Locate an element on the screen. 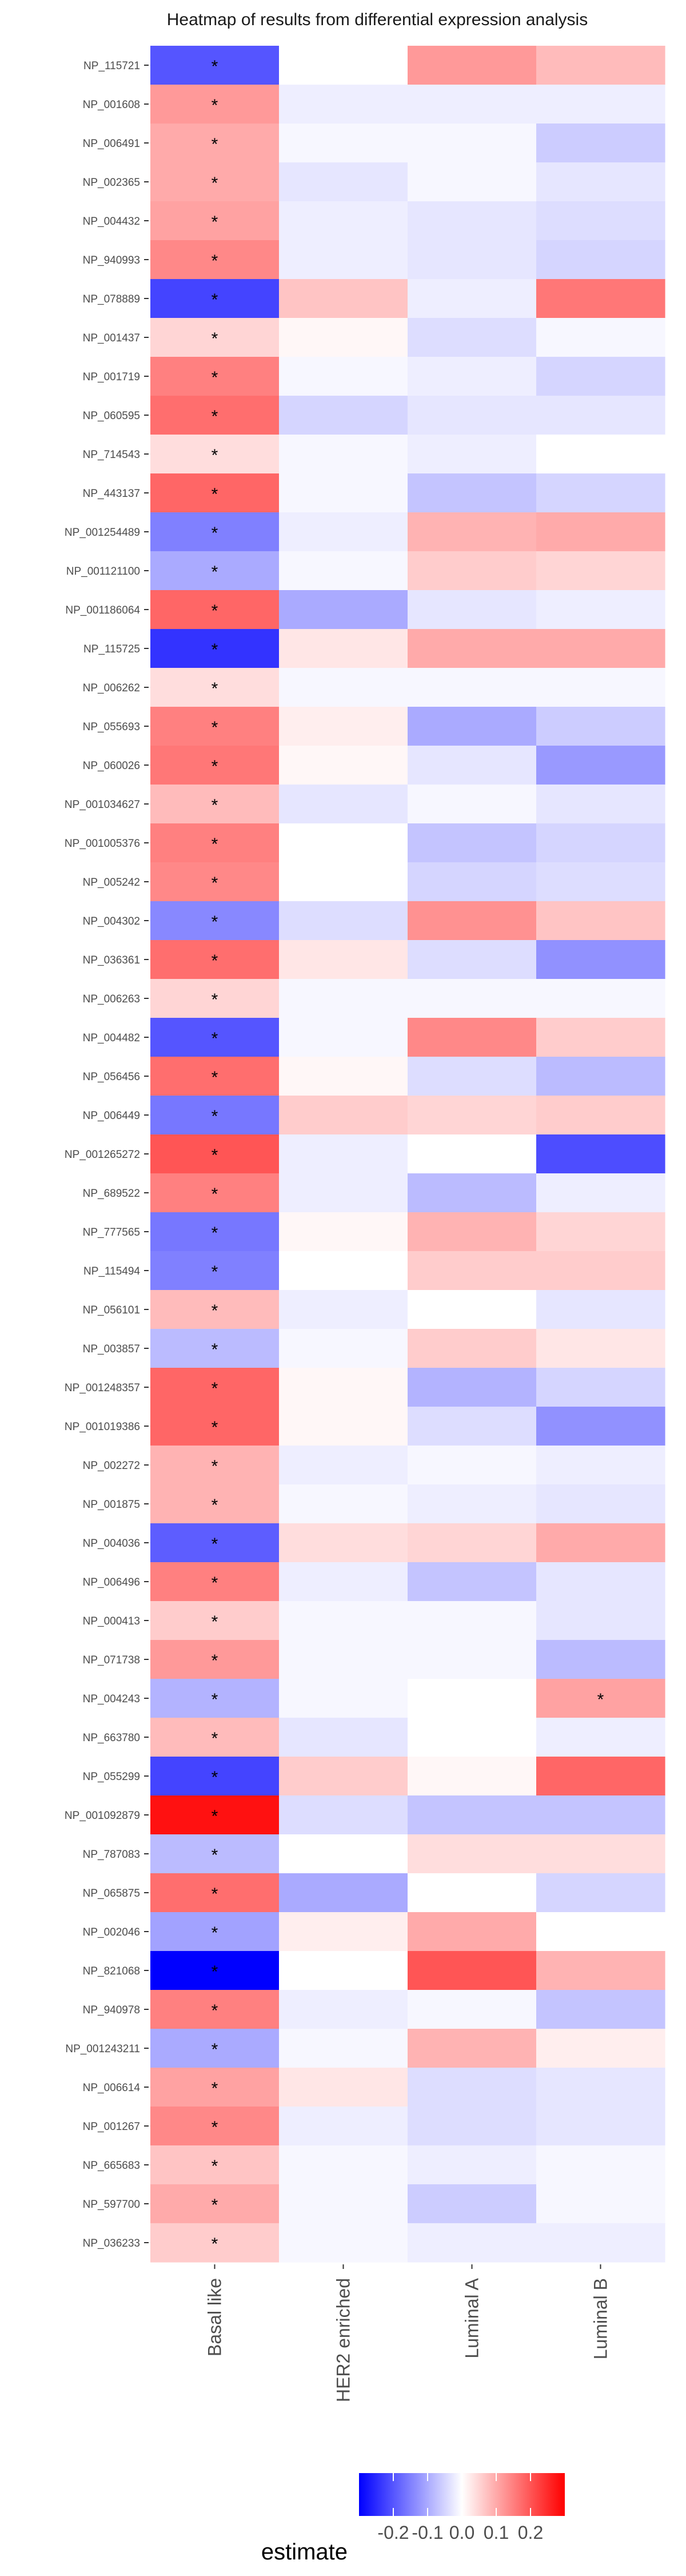  row-label: NP_001019386 is located at coordinates (102, 1427).